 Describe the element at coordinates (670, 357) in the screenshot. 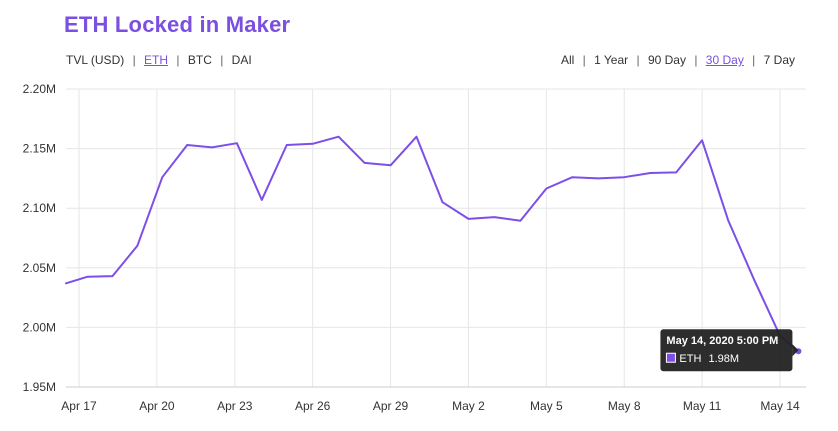

I see `tooltip-legend-swatch` at that location.